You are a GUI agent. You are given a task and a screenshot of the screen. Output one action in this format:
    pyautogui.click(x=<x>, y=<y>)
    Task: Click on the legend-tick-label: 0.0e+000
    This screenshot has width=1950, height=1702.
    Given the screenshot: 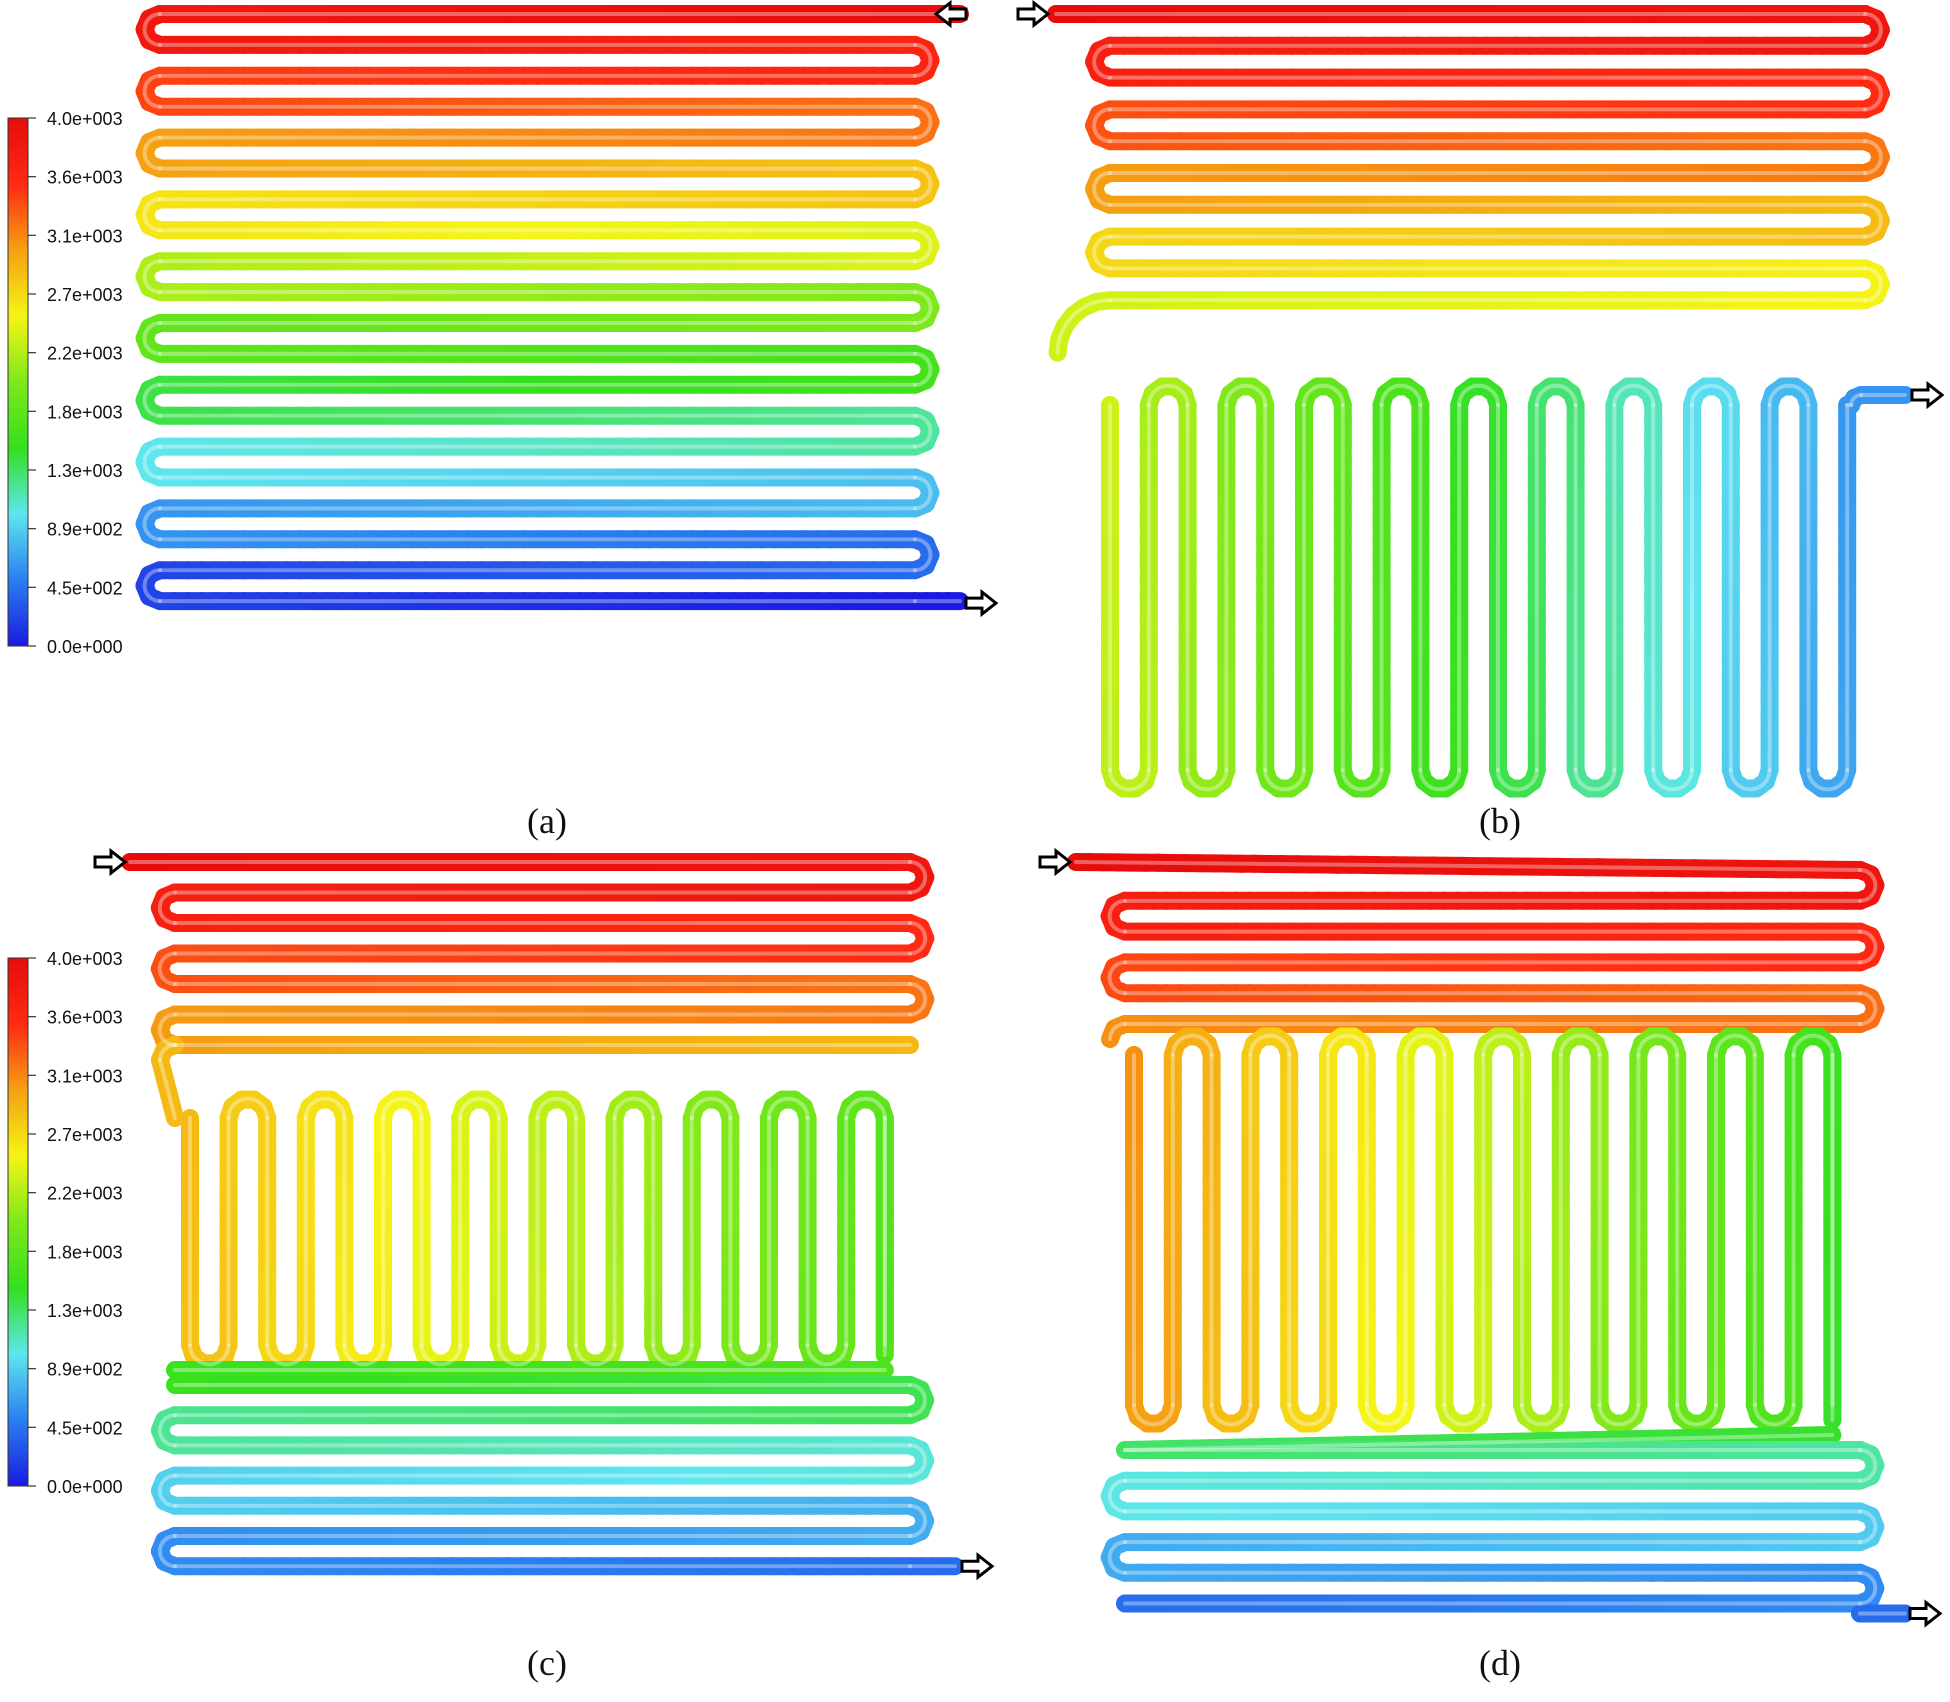 What is the action you would take?
    pyautogui.click(x=85, y=647)
    